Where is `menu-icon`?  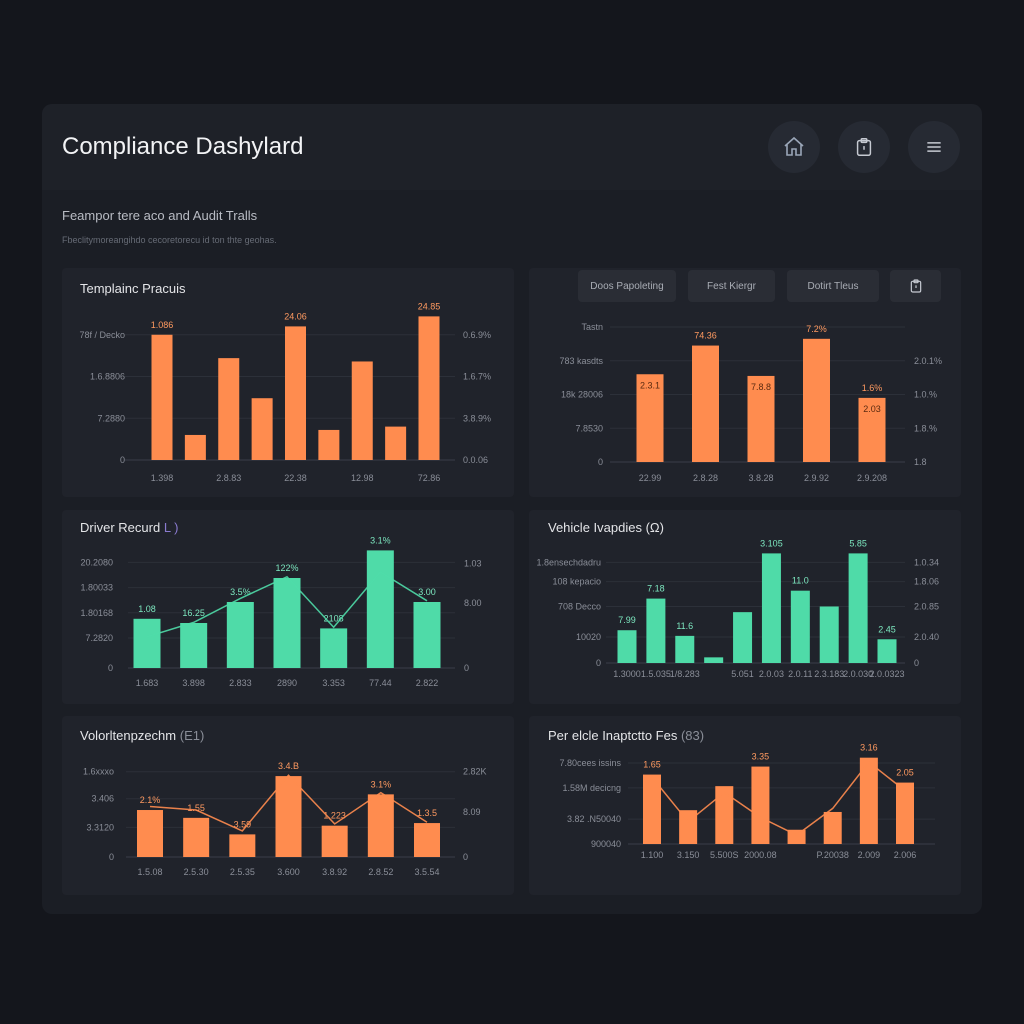 menu-icon is located at coordinates (934, 147).